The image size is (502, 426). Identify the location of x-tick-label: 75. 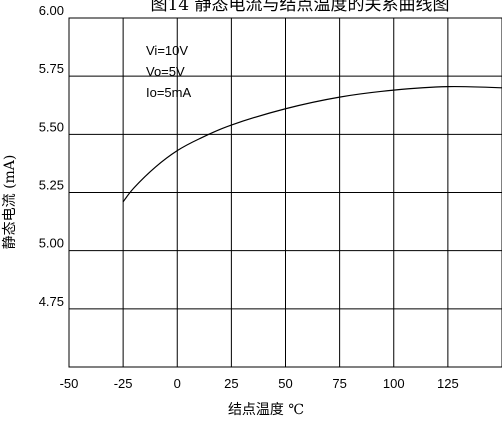
(339, 383).